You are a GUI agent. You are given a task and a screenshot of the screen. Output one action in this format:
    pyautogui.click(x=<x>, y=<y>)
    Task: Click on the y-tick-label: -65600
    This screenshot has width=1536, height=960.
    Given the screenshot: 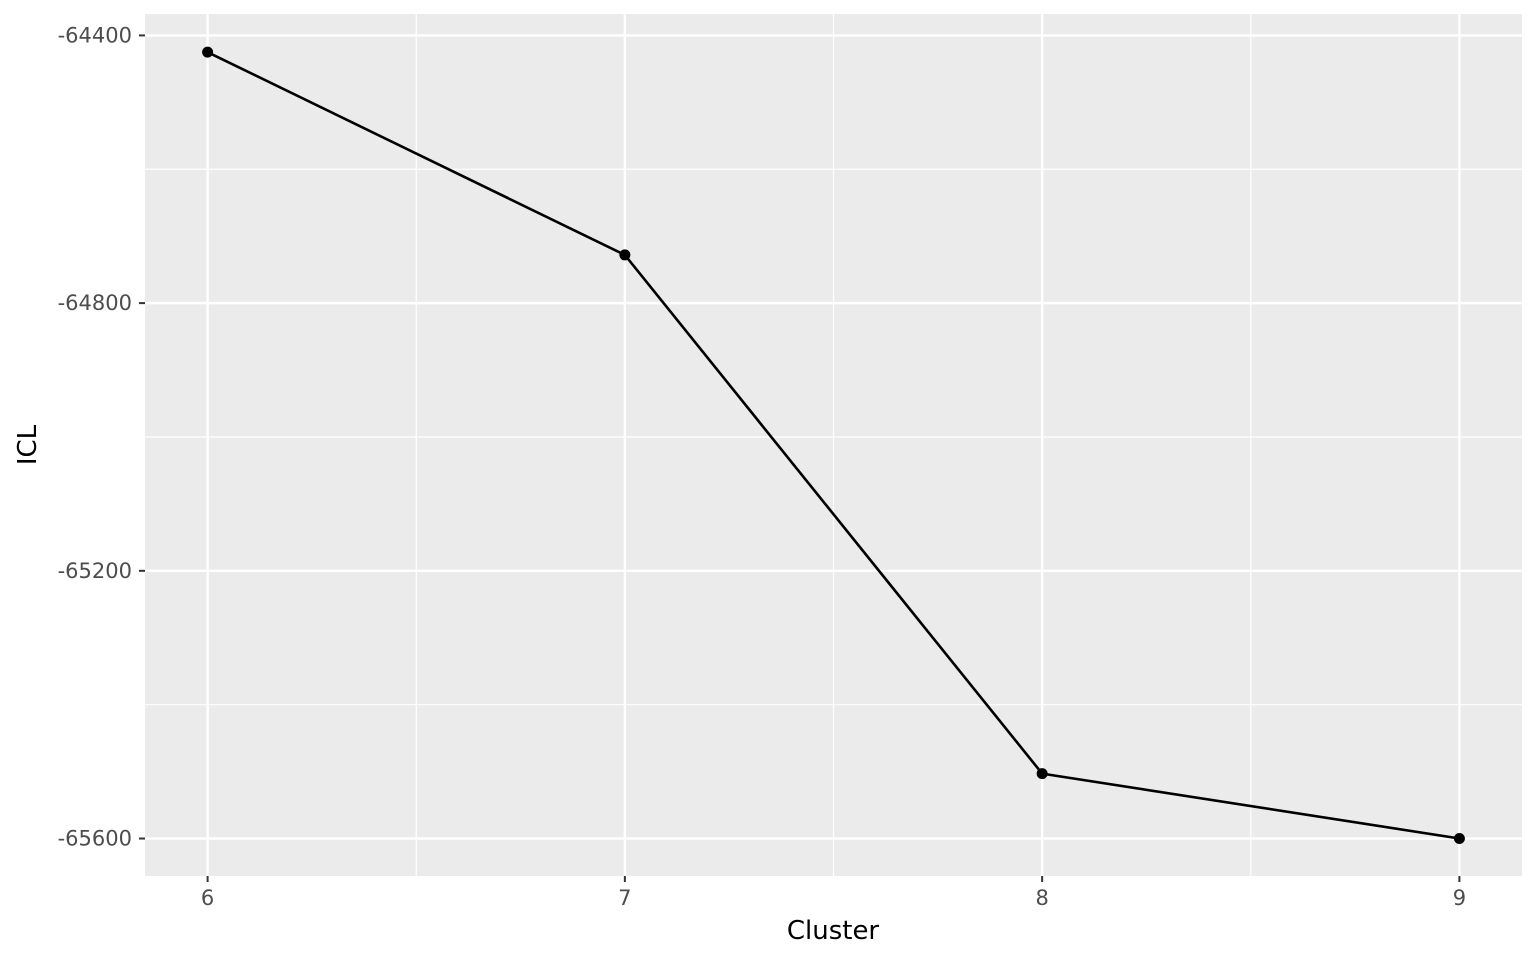 What is the action you would take?
    pyautogui.click(x=95, y=839)
    